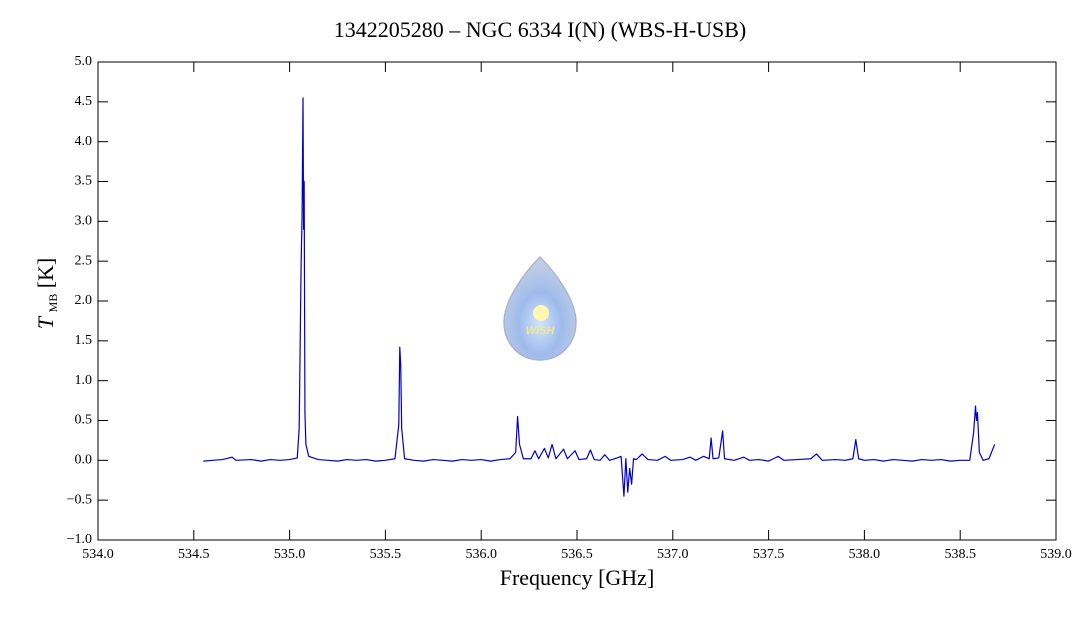  I want to click on y-tick-label: 0.0, so click(84, 460).